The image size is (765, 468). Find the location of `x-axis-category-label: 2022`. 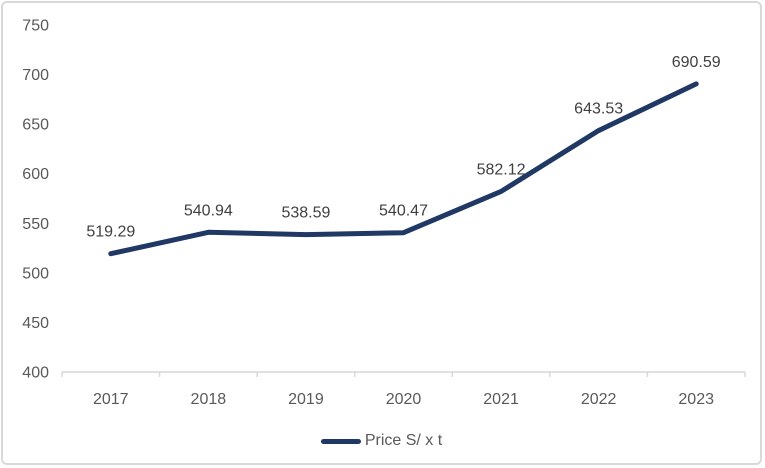

x-axis-category-label: 2022 is located at coordinates (599, 399).